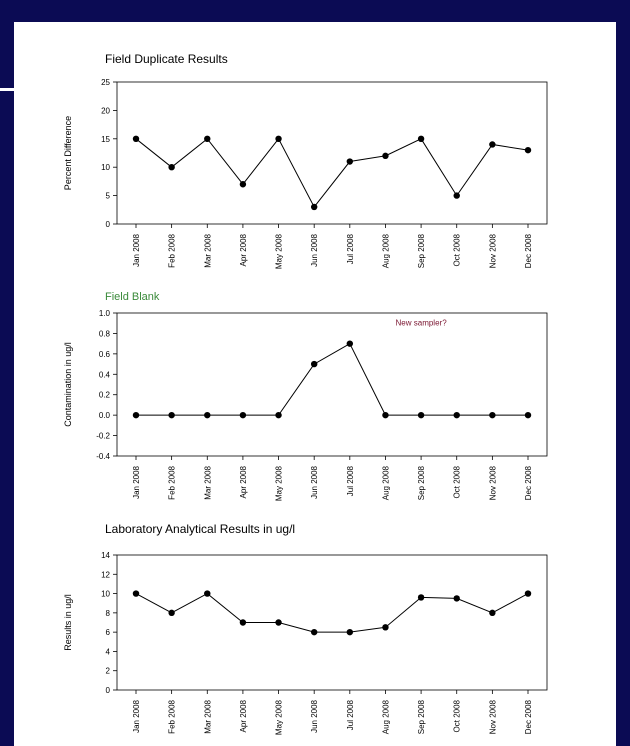  I want to click on y-axis-label: Contamination in ug/l, so click(68, 384).